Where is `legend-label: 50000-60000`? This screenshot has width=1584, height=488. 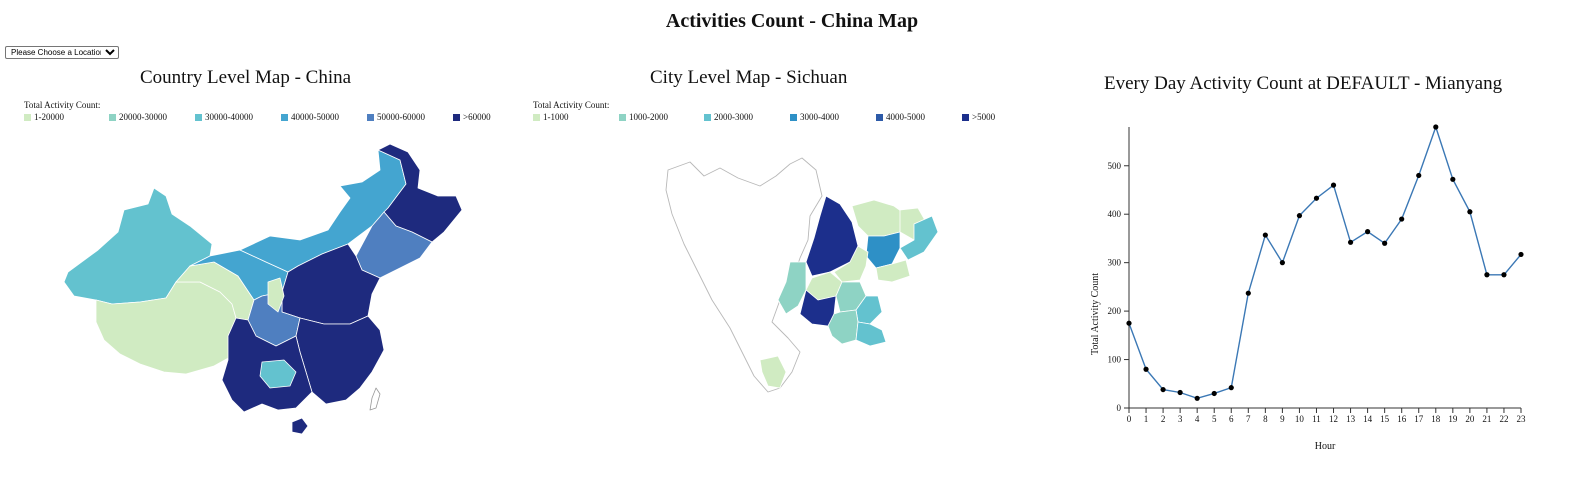 legend-label: 50000-60000 is located at coordinates (401, 117).